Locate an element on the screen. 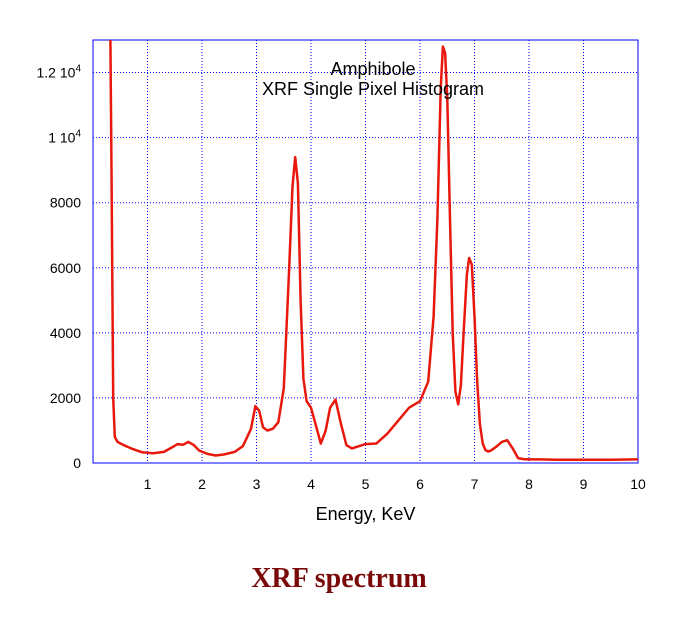 The height and width of the screenshot is (623, 678). x-tick-label: 8 is located at coordinates (529, 484).